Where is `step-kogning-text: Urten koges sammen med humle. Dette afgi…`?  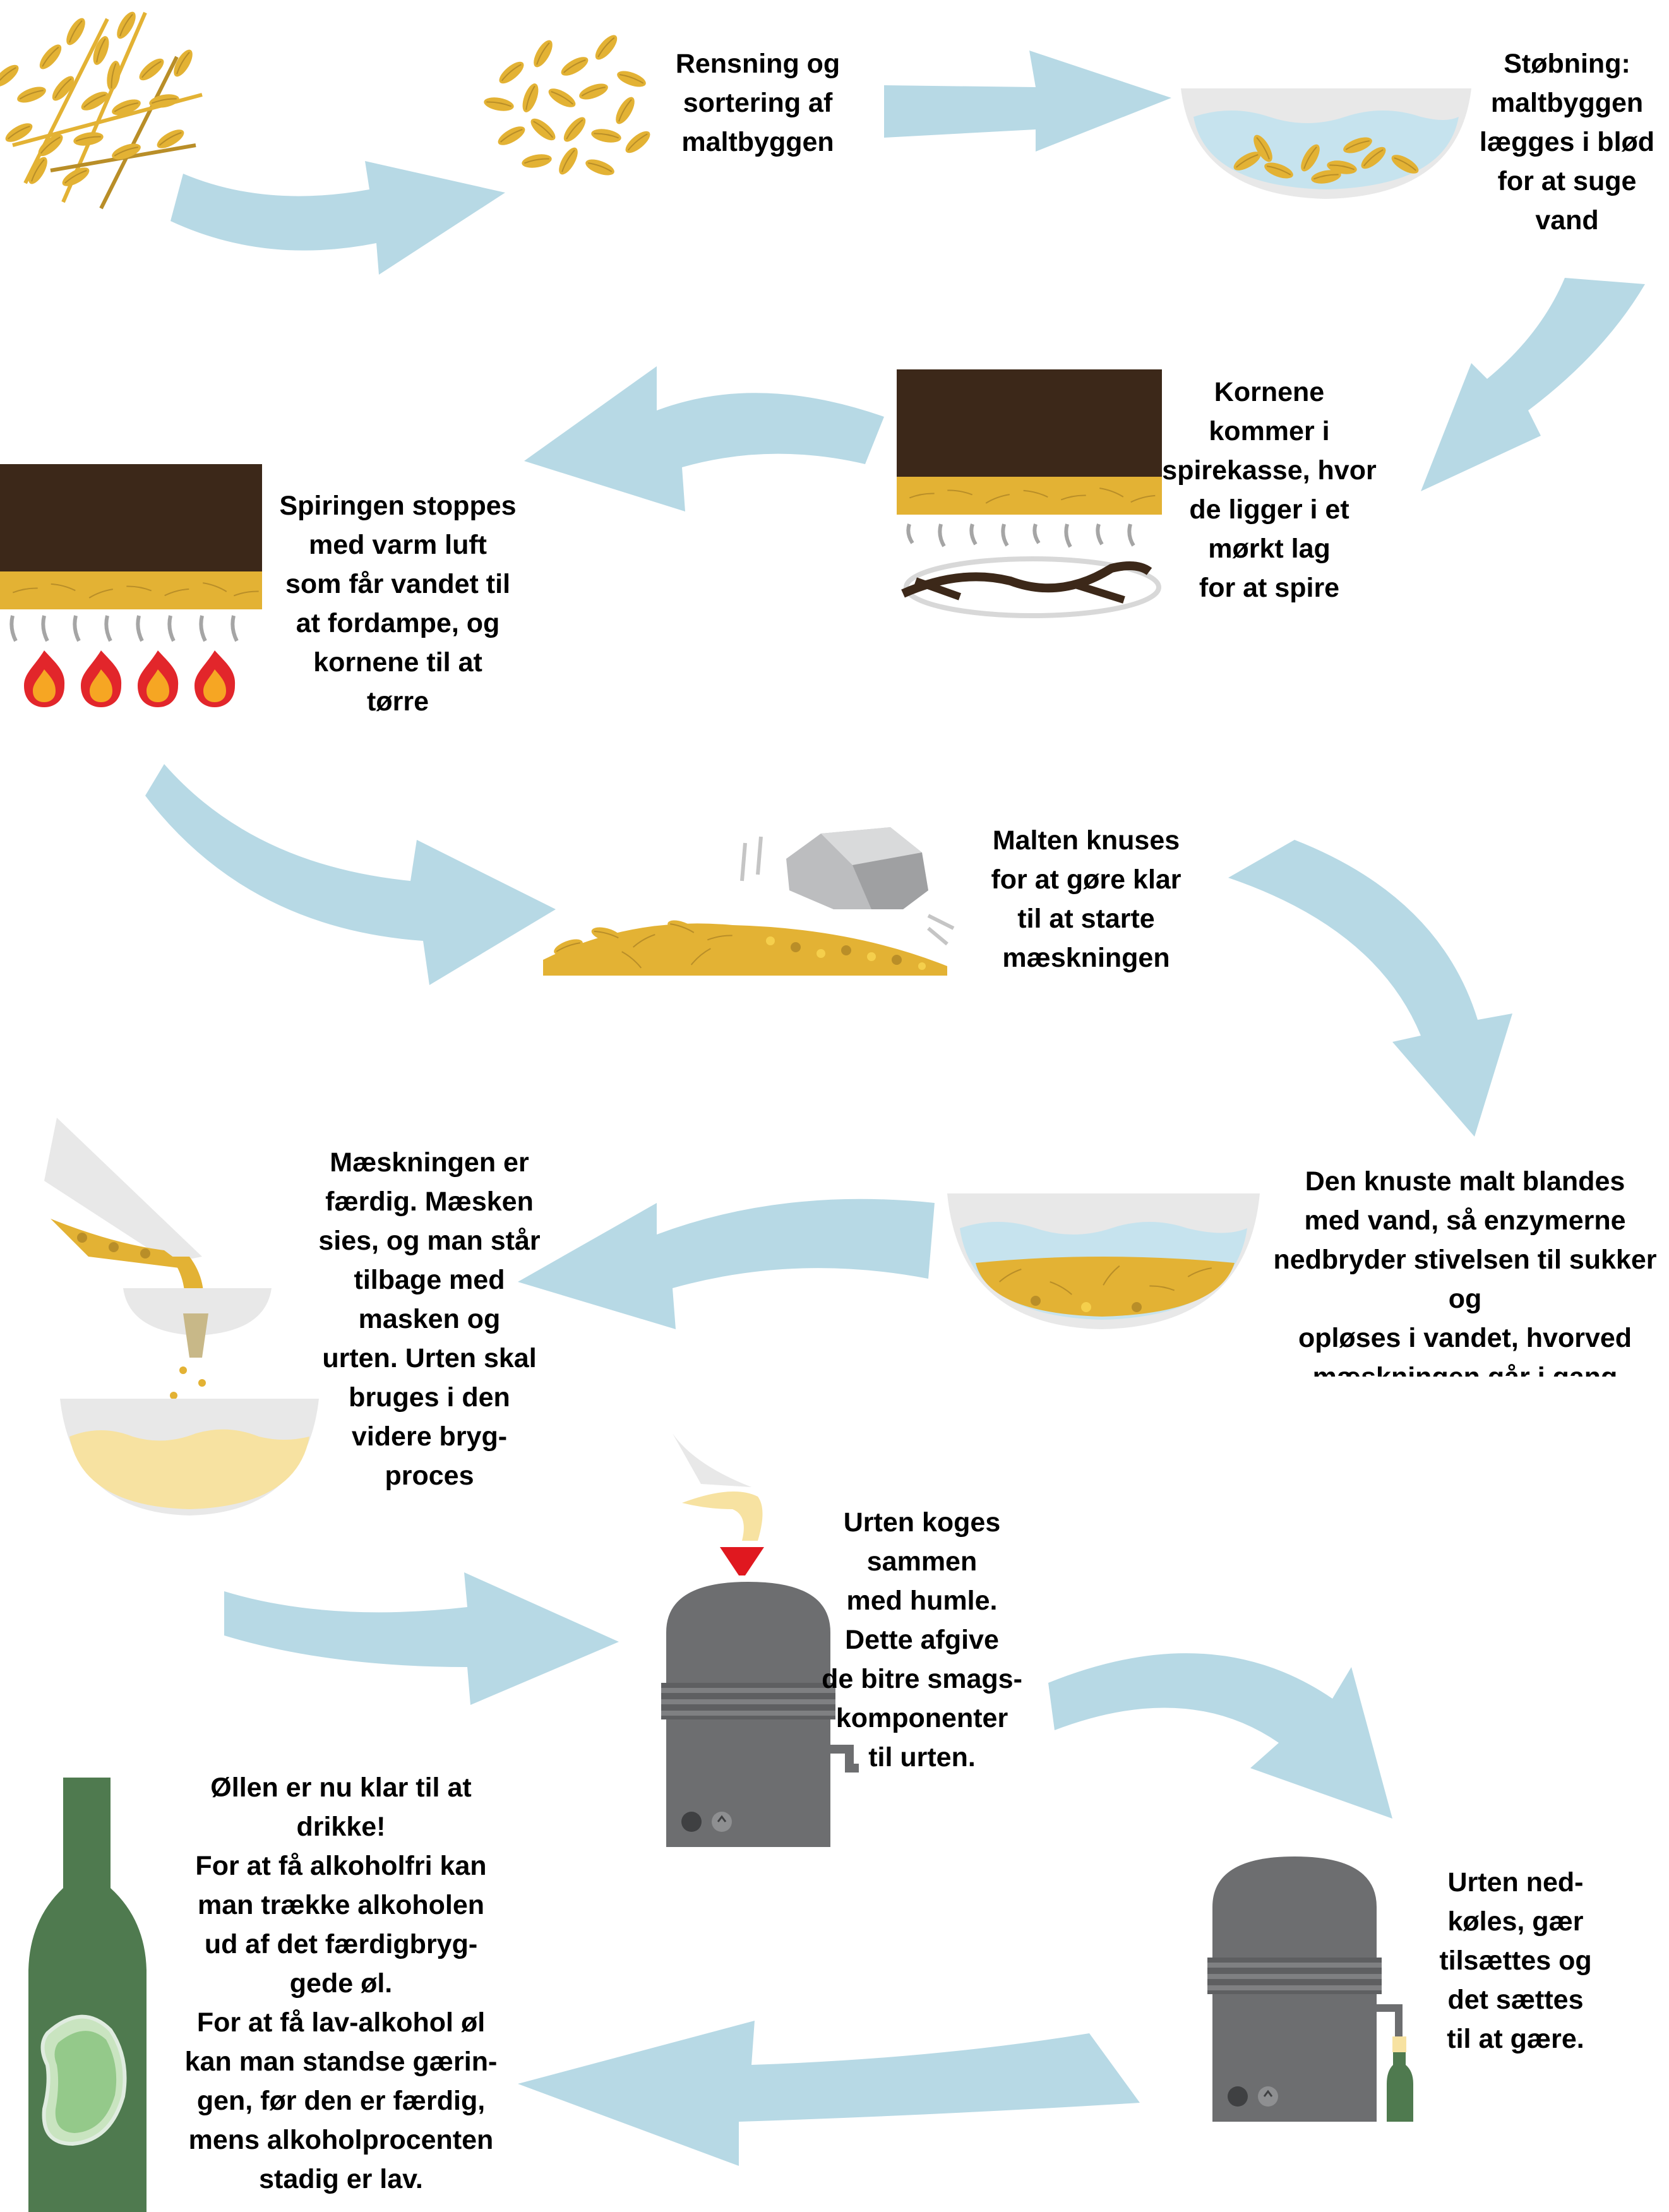
step-kogning-text: Urten koges sammen med humle. Dette afgi… is located at coordinates (922, 1640).